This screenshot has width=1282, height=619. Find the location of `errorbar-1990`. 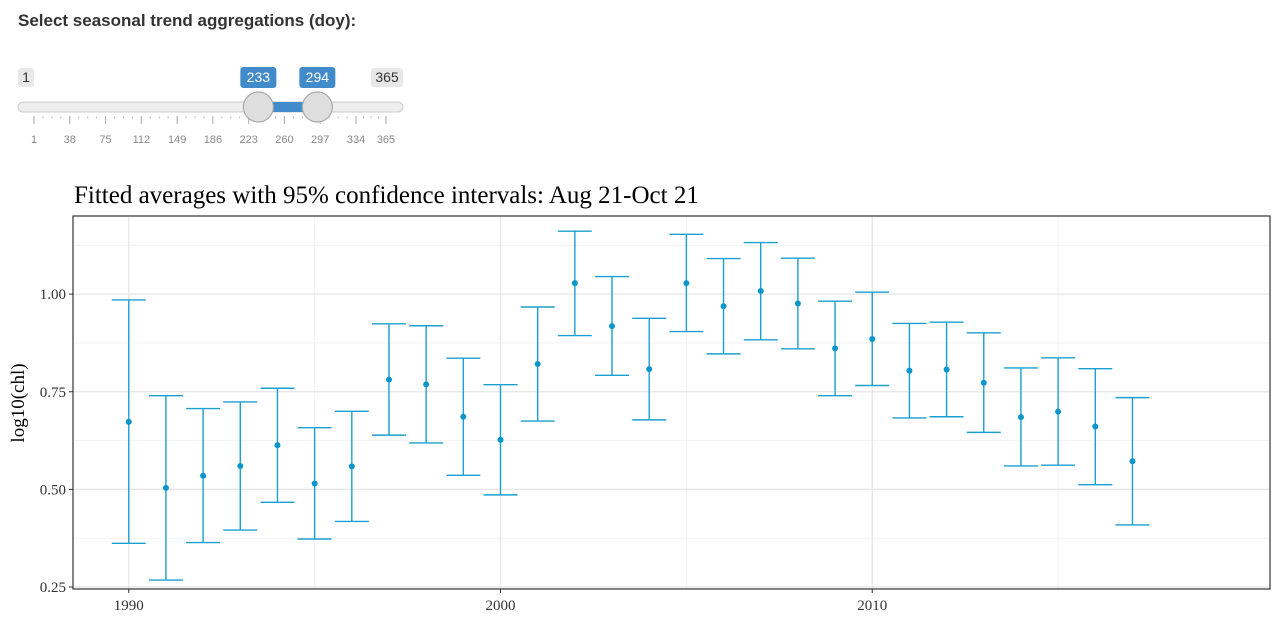

errorbar-1990 is located at coordinates (128, 422).